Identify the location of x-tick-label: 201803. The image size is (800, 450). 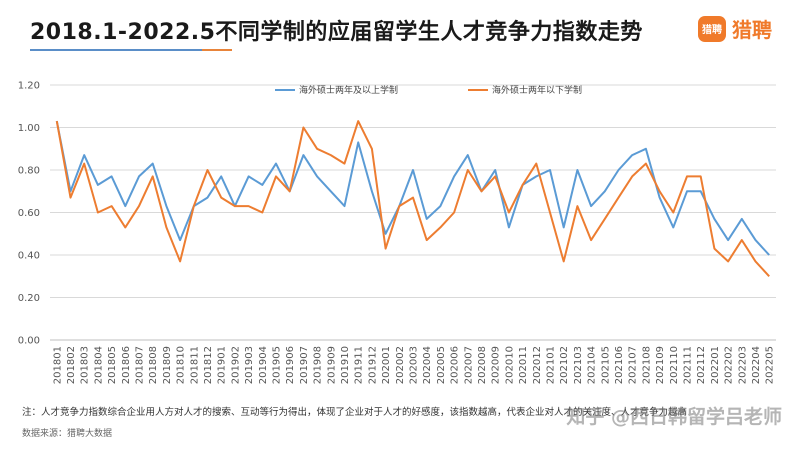
(85, 365).